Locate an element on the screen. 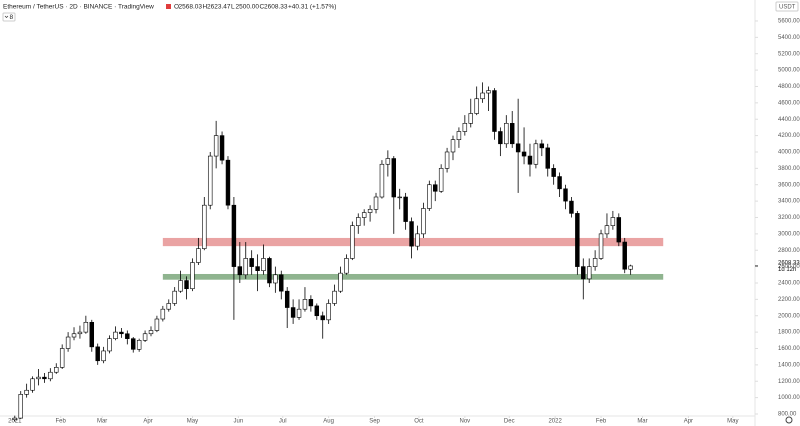 This screenshot has height=426, width=800. x-tick-label: Apr is located at coordinates (688, 422).